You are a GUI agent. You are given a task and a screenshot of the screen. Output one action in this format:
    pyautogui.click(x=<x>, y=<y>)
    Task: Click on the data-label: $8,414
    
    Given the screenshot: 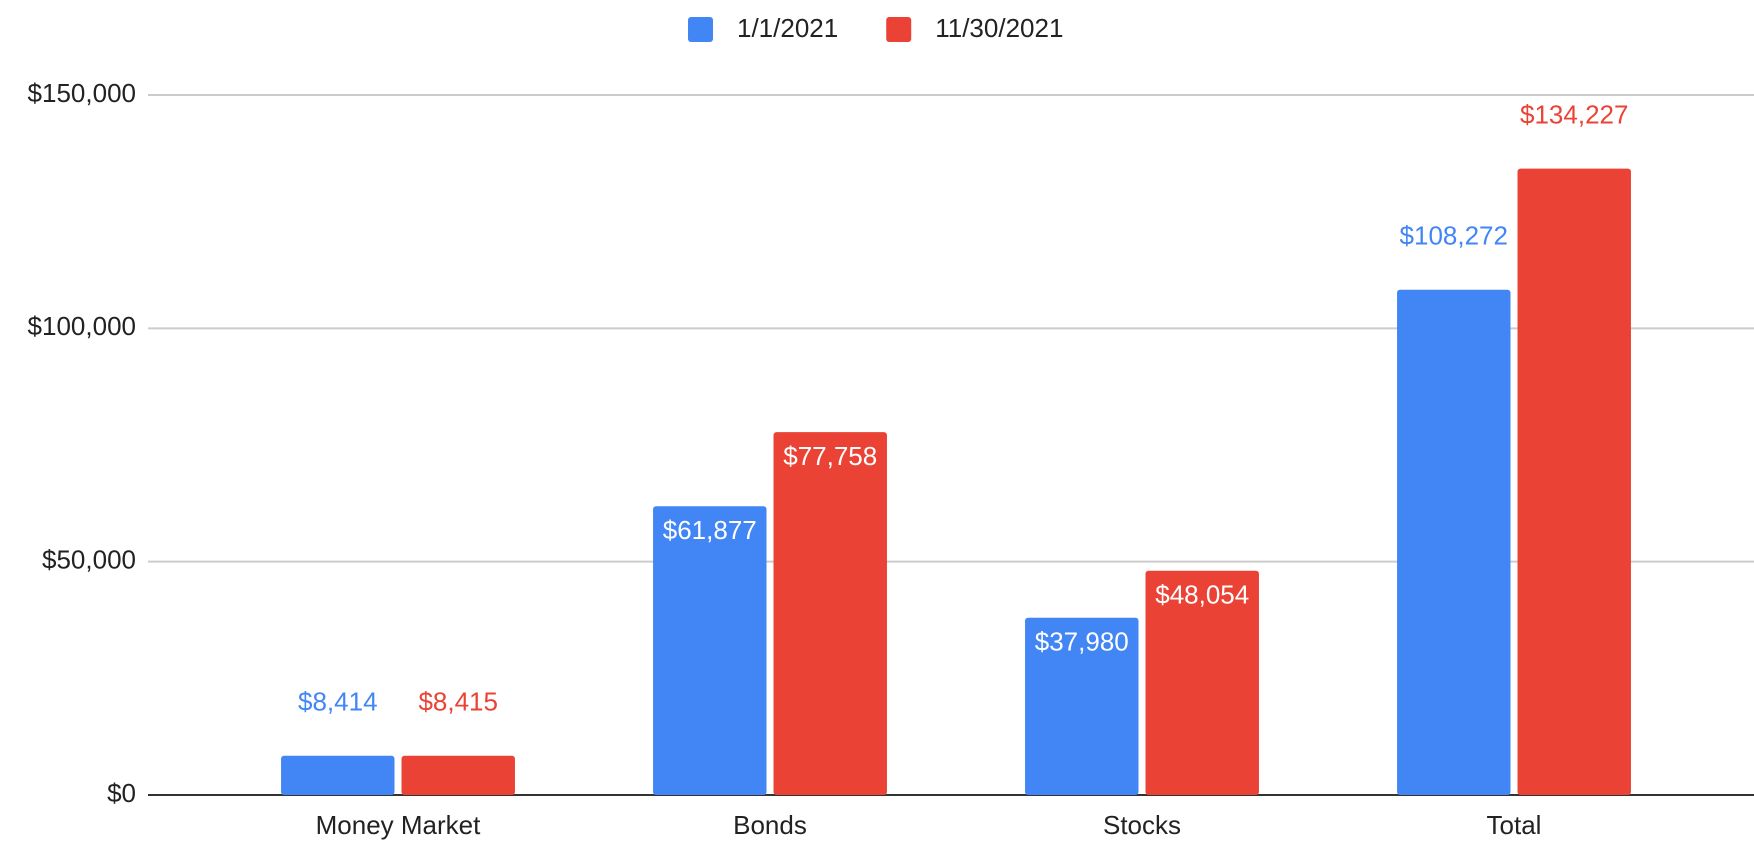 What is the action you would take?
    pyautogui.click(x=338, y=702)
    